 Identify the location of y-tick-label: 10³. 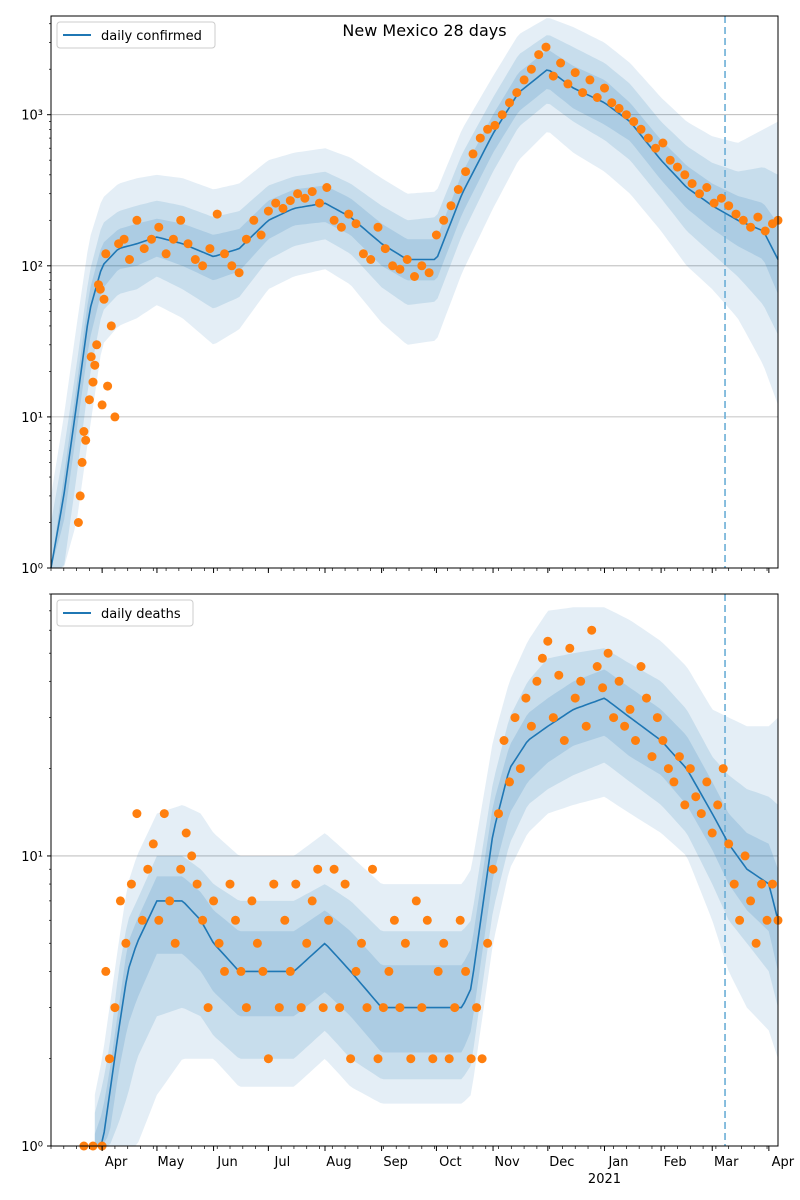
(32, 116).